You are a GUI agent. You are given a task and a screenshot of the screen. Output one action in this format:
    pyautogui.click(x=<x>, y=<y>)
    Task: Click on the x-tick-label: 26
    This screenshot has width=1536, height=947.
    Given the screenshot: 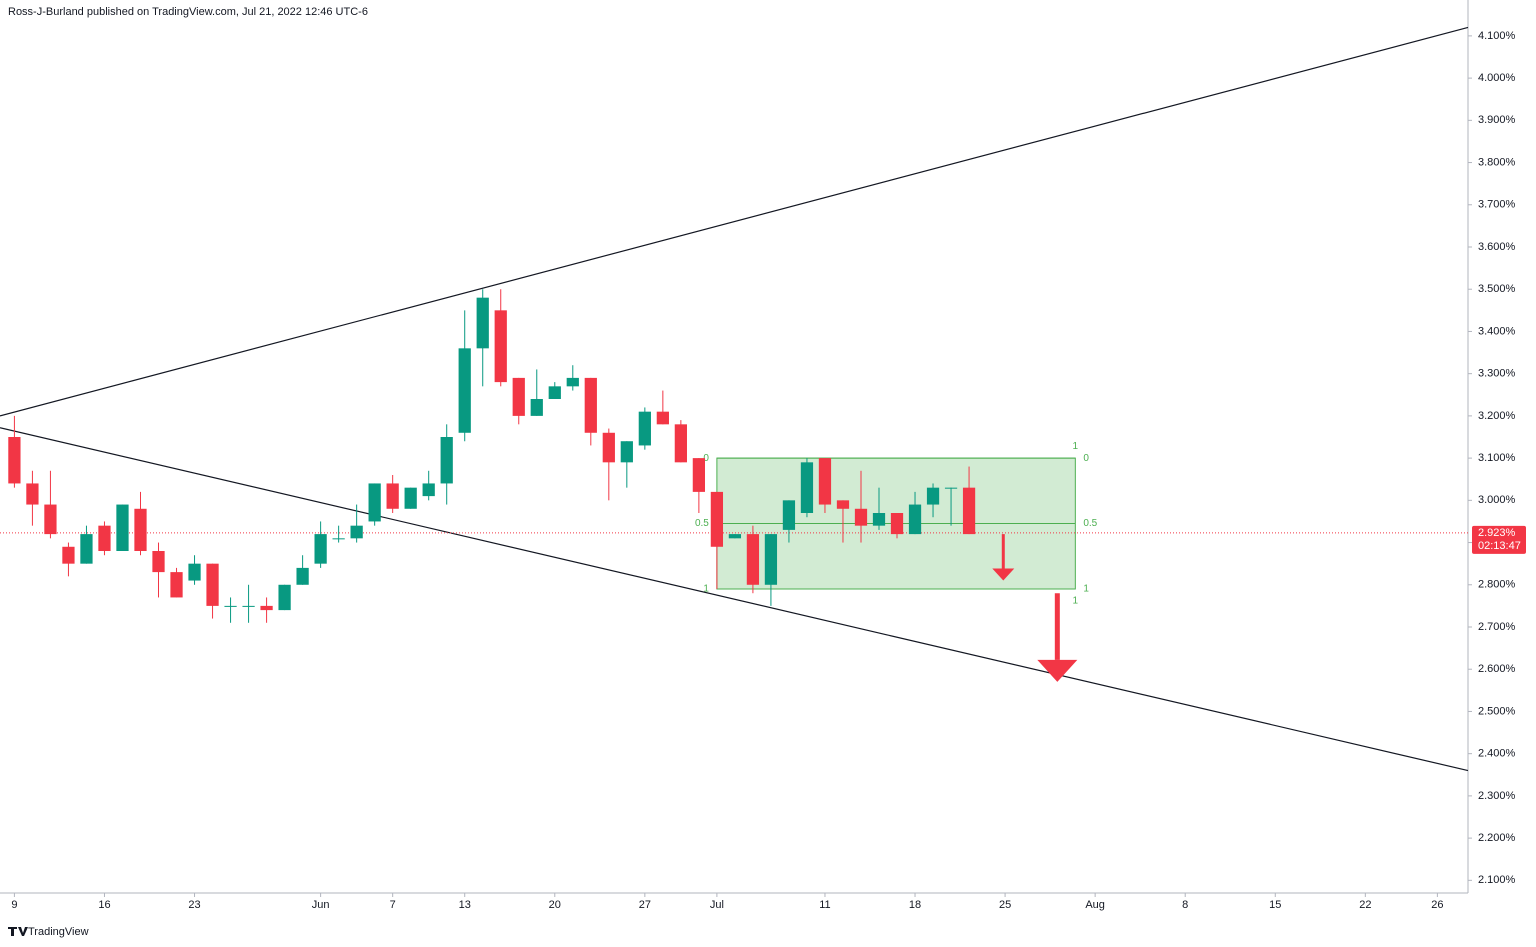 What is the action you would take?
    pyautogui.click(x=1437, y=905)
    